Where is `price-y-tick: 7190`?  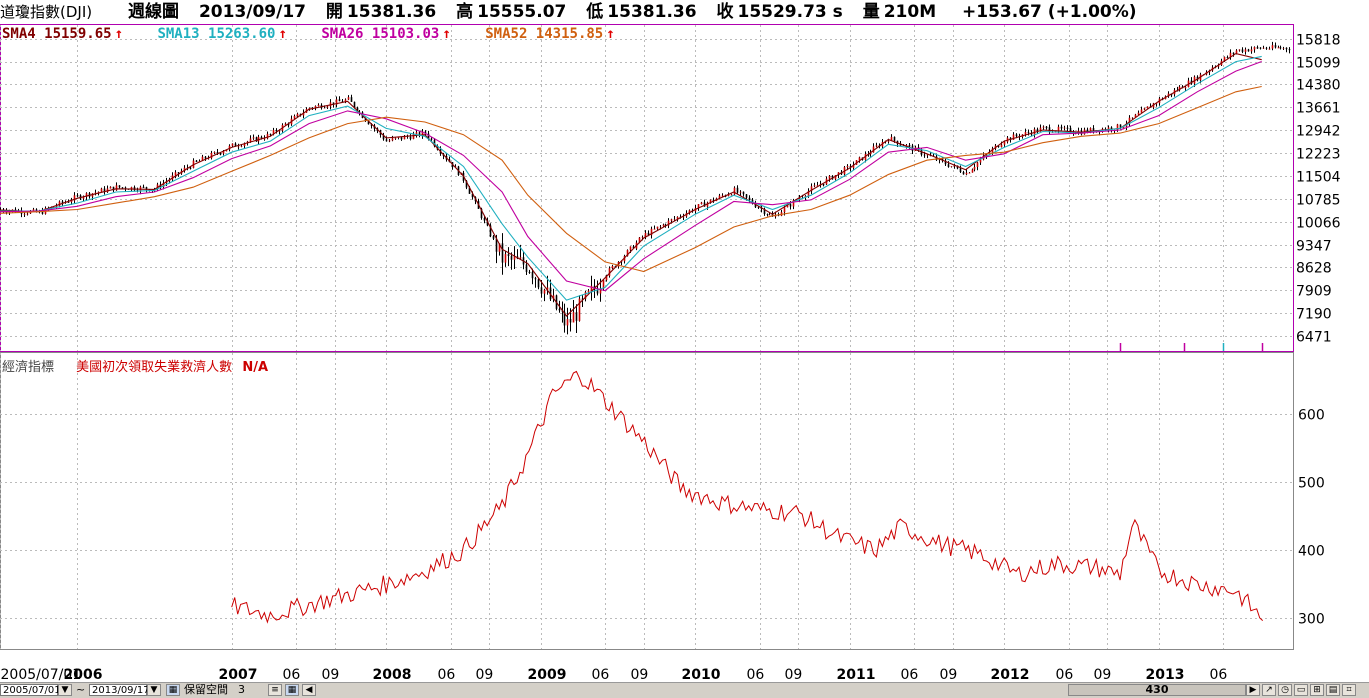
price-y-tick: 7190 is located at coordinates (1314, 315).